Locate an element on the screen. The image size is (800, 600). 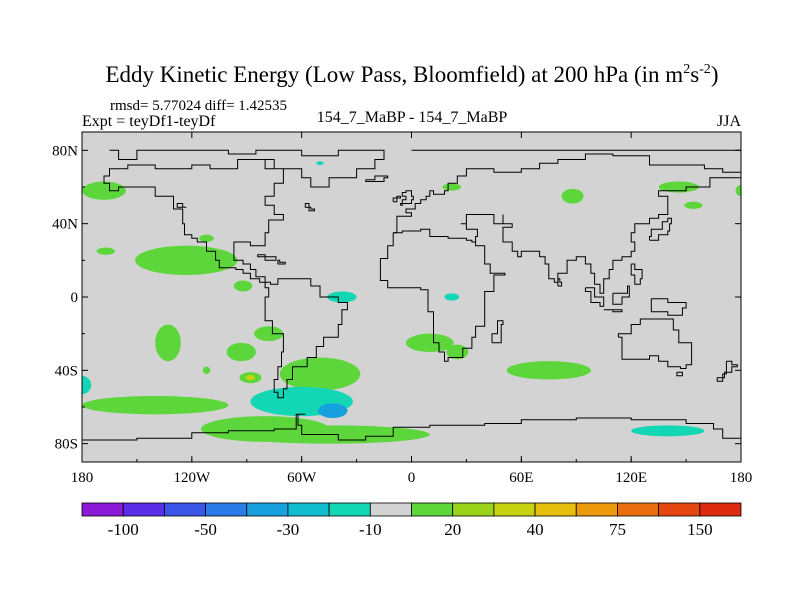
colorbar-label-0: -100 is located at coordinates (123, 529).